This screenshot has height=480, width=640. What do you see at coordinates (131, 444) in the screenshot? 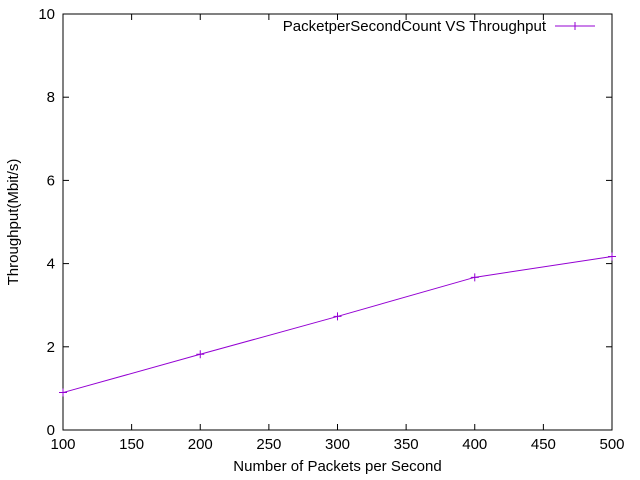
I see `x-tick-label: 150` at bounding box center [131, 444].